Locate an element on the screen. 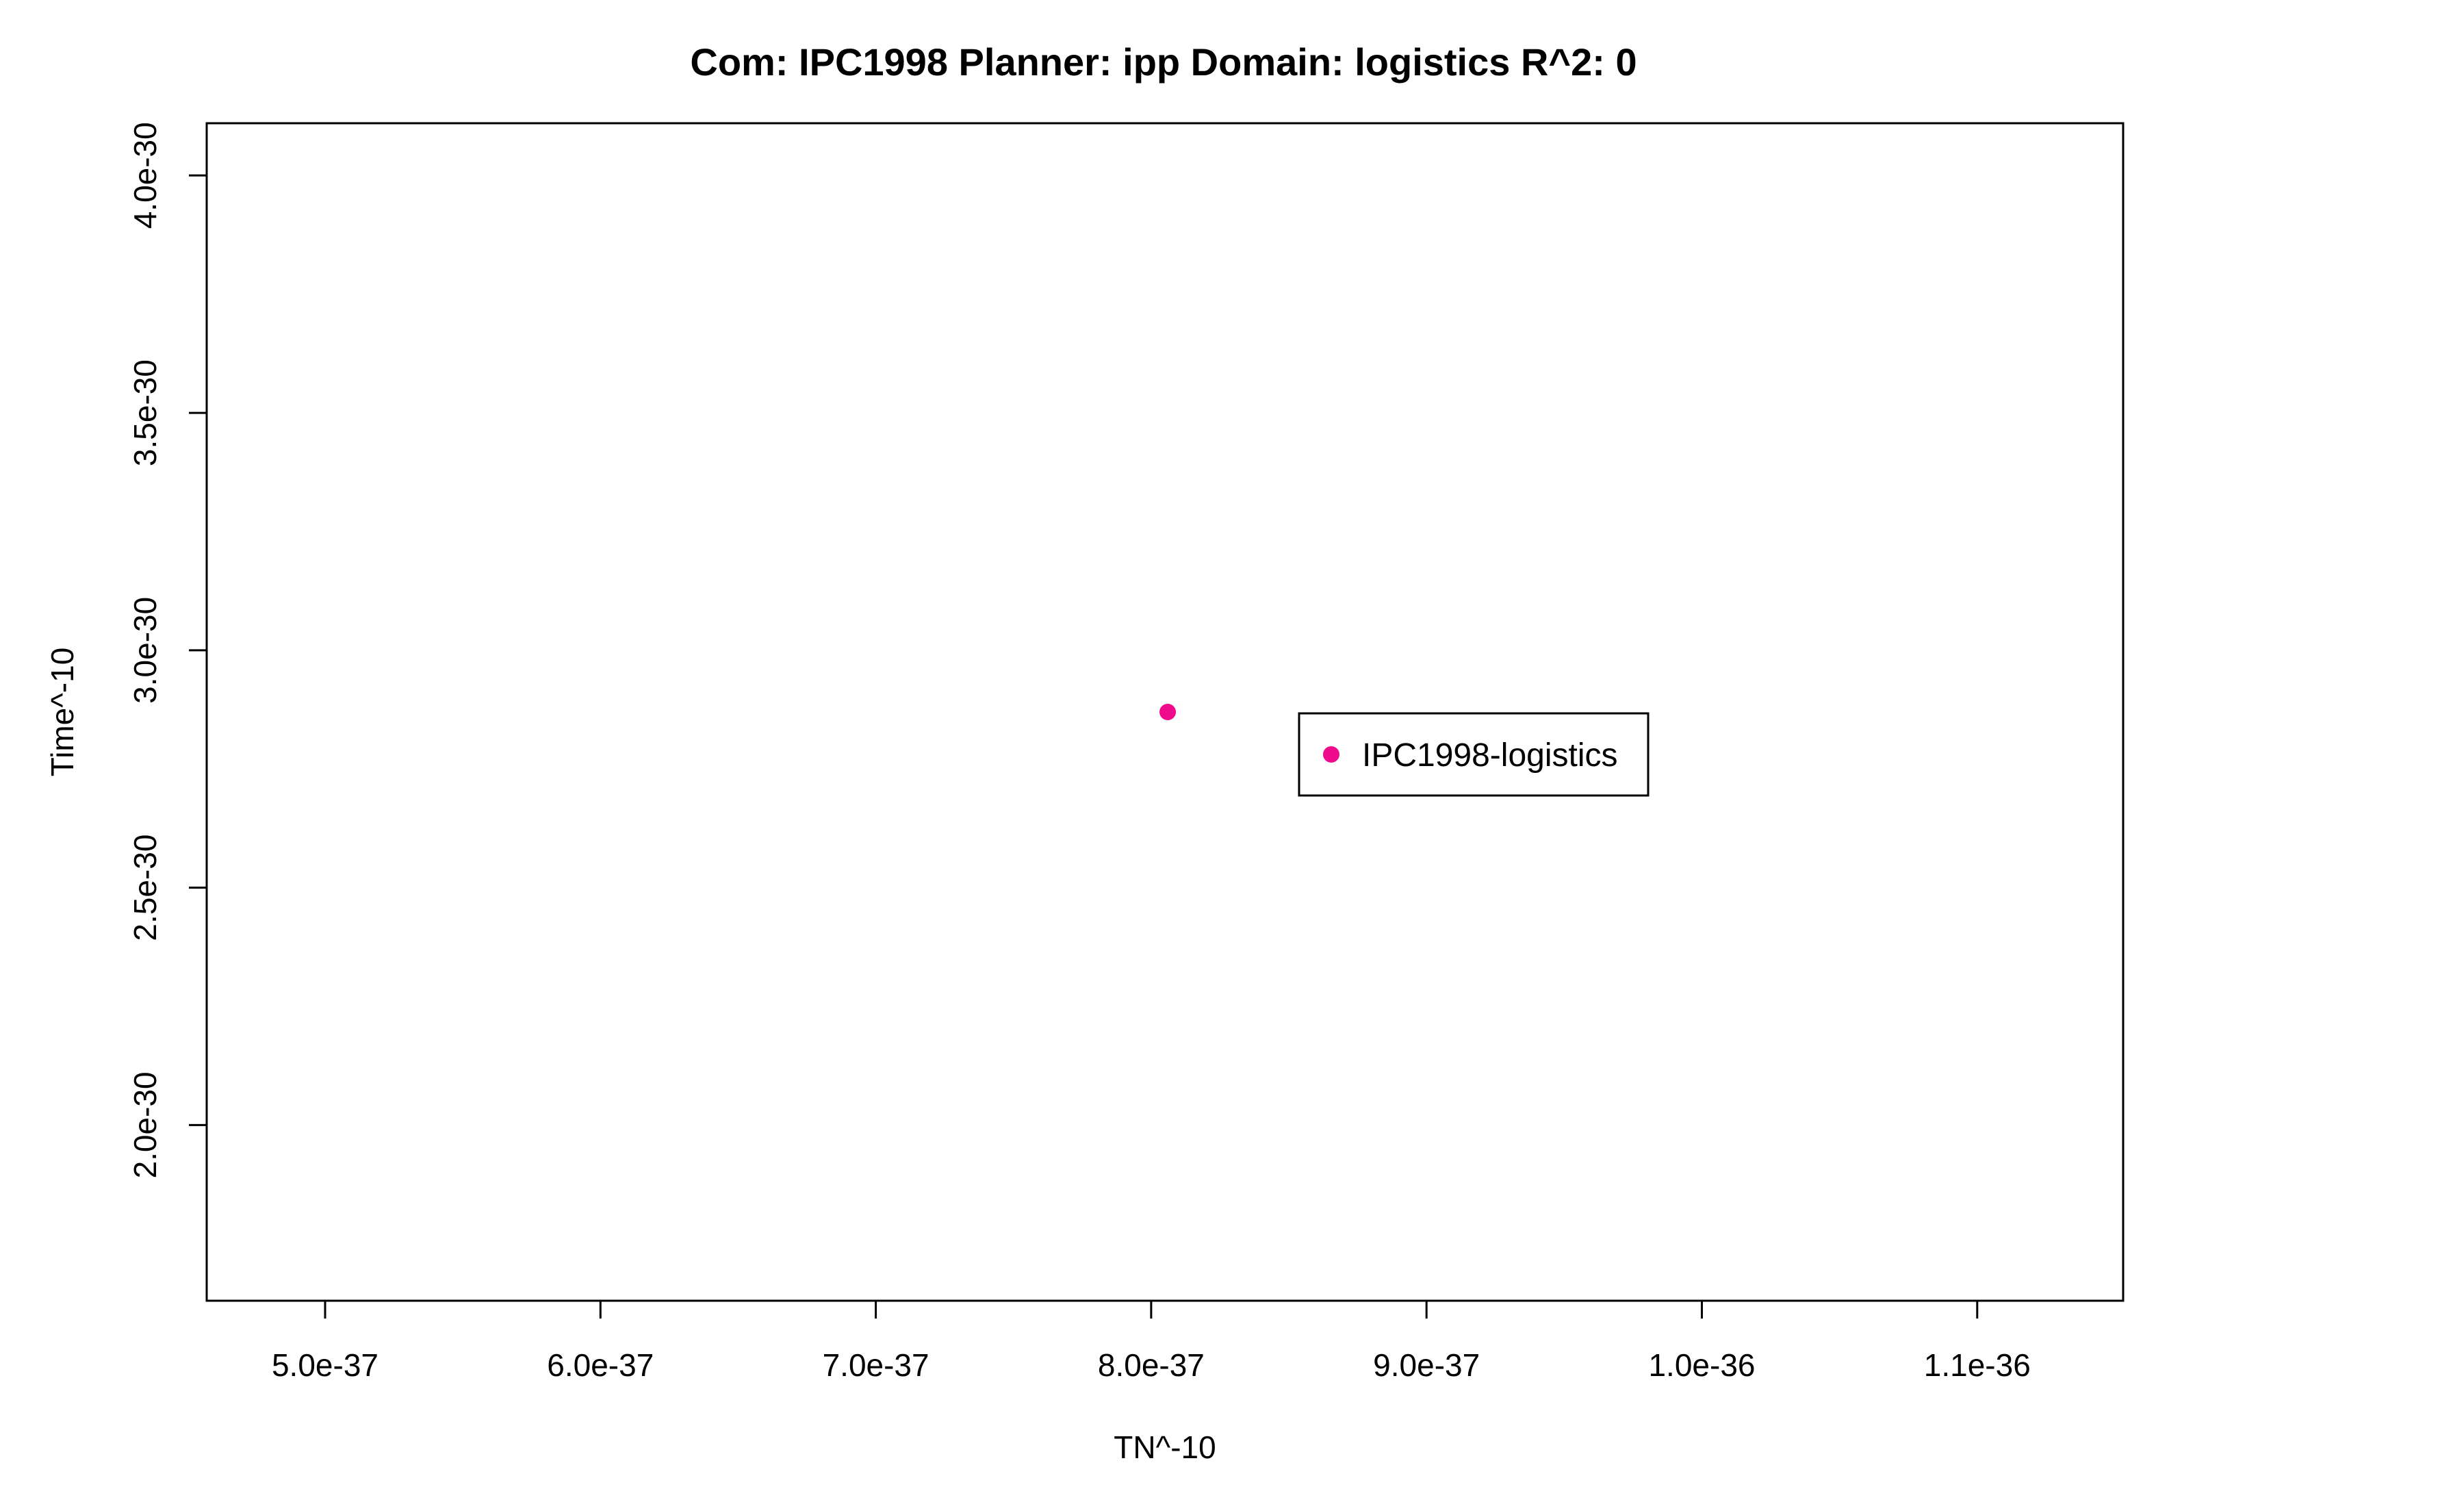 The width and height of the screenshot is (2464, 1489). x-tick-label: 5.0e-37 is located at coordinates (325, 1365).